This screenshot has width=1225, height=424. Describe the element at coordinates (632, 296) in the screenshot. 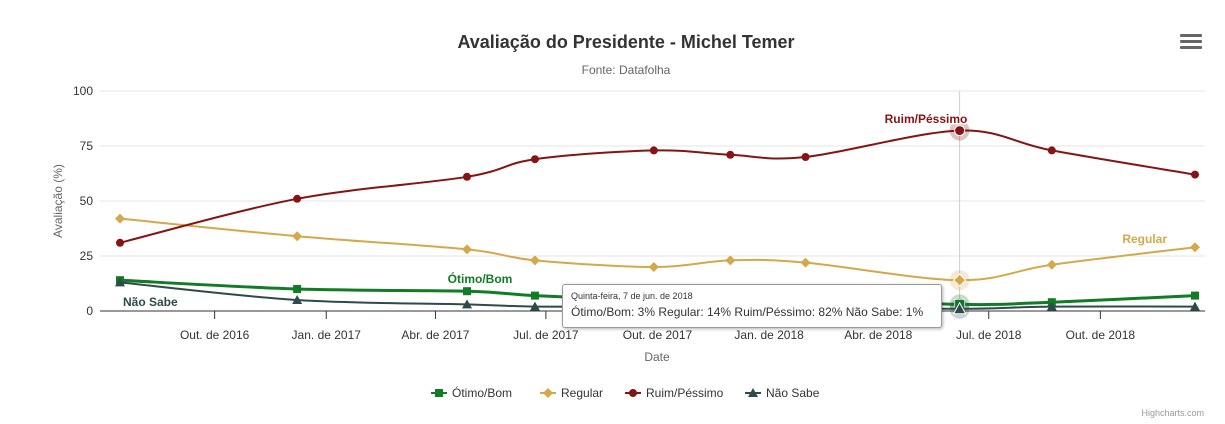

I see `tooltip-date: Quinta-feira, 7 de jun. de 2018` at that location.